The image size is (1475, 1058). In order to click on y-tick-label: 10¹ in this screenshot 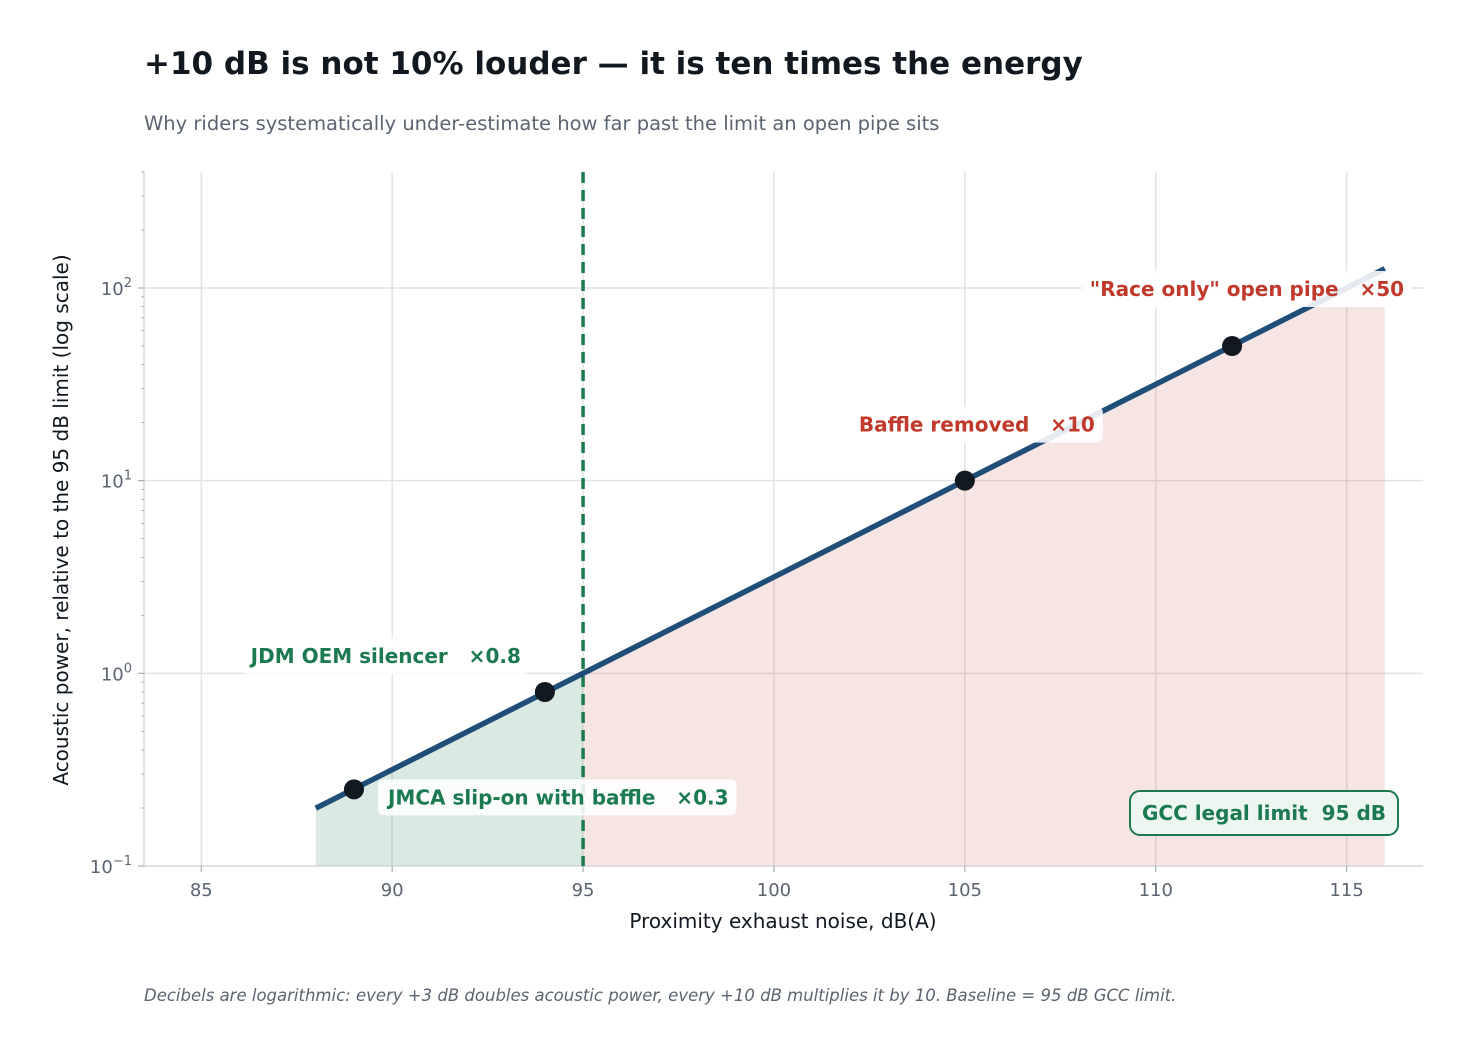, I will do `click(116, 481)`.